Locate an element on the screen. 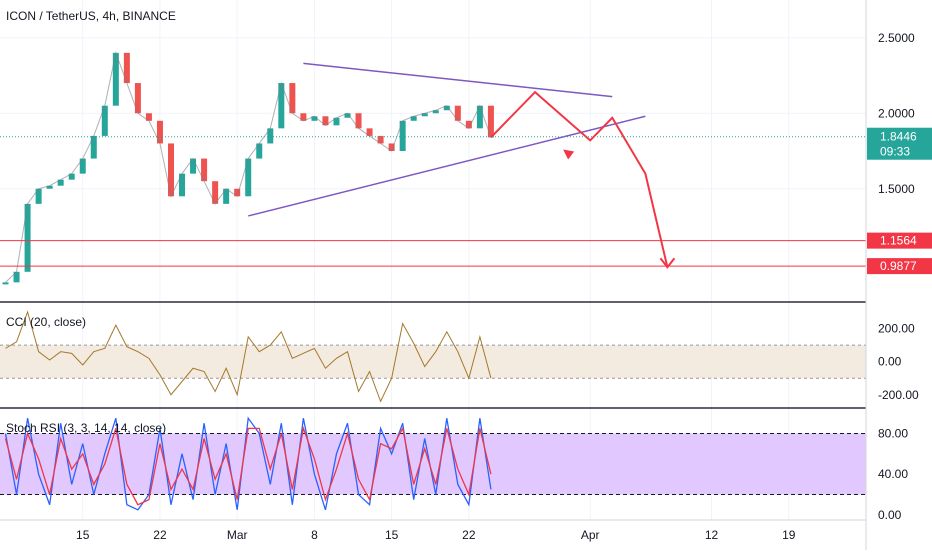 Image resolution: width=932 pixels, height=555 pixels. stoch-d-line is located at coordinates (248, 465).